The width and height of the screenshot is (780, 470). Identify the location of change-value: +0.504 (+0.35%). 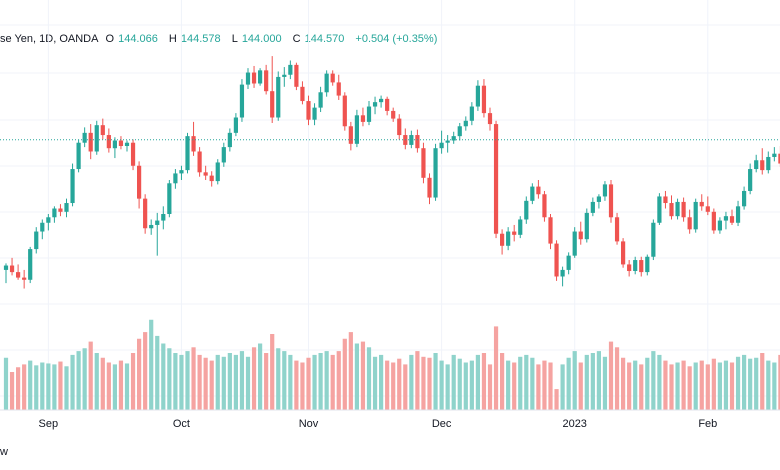
(396, 39).